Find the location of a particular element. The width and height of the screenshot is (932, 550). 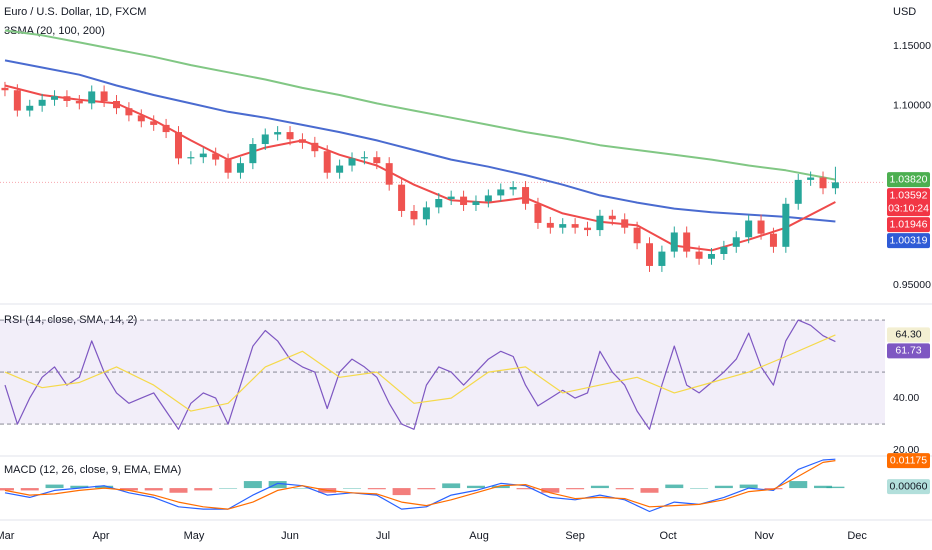

price-label: 61.73 is located at coordinates (908, 351).